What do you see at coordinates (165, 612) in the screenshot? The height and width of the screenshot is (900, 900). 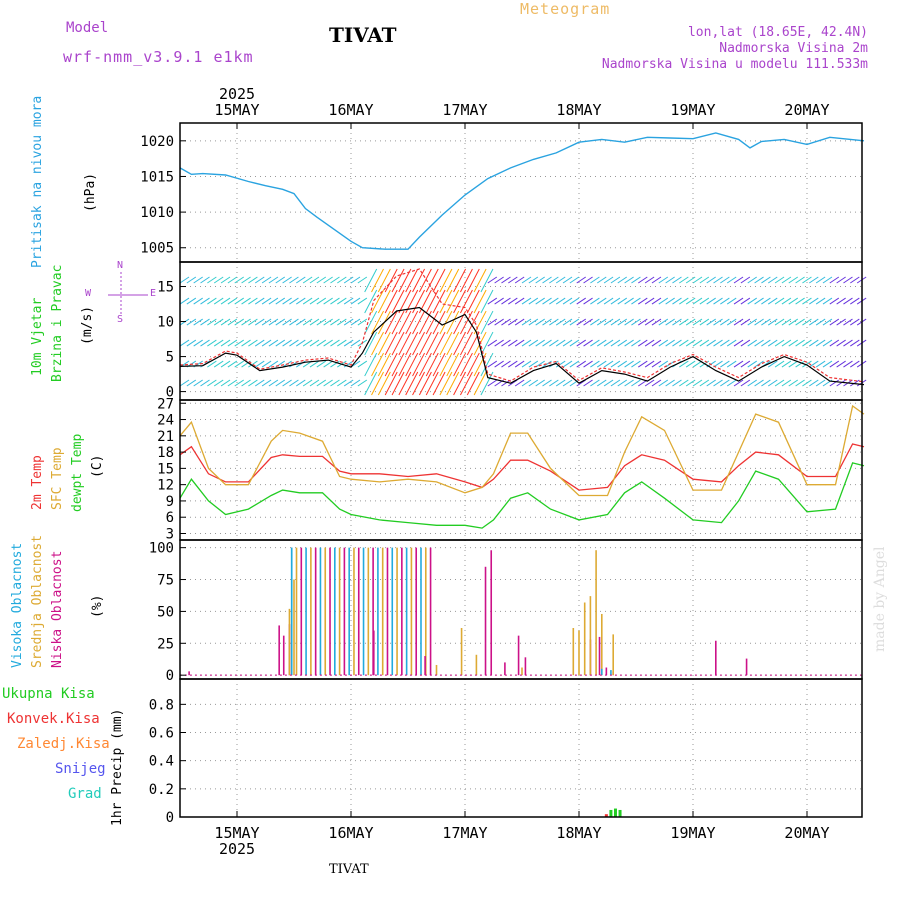 I see `y-tick-label: 50` at bounding box center [165, 612].